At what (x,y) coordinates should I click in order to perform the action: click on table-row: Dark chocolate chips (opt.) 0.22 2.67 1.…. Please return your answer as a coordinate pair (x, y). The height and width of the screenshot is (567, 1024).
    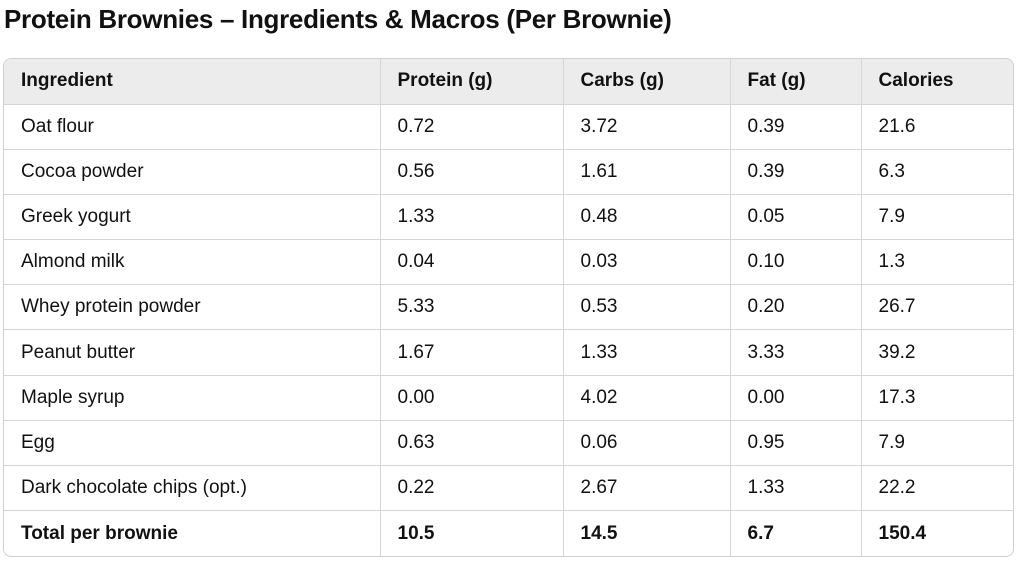
    Looking at the image, I should click on (508, 488).